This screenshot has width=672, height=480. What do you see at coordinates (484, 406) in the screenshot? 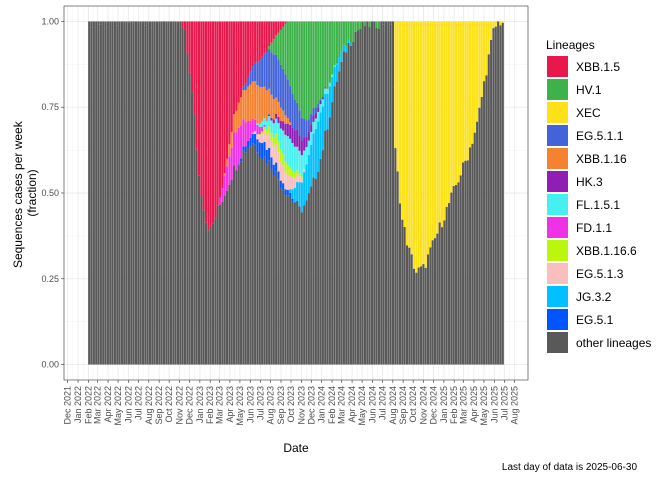
I see `x-tick-label: May 2025` at bounding box center [484, 406].